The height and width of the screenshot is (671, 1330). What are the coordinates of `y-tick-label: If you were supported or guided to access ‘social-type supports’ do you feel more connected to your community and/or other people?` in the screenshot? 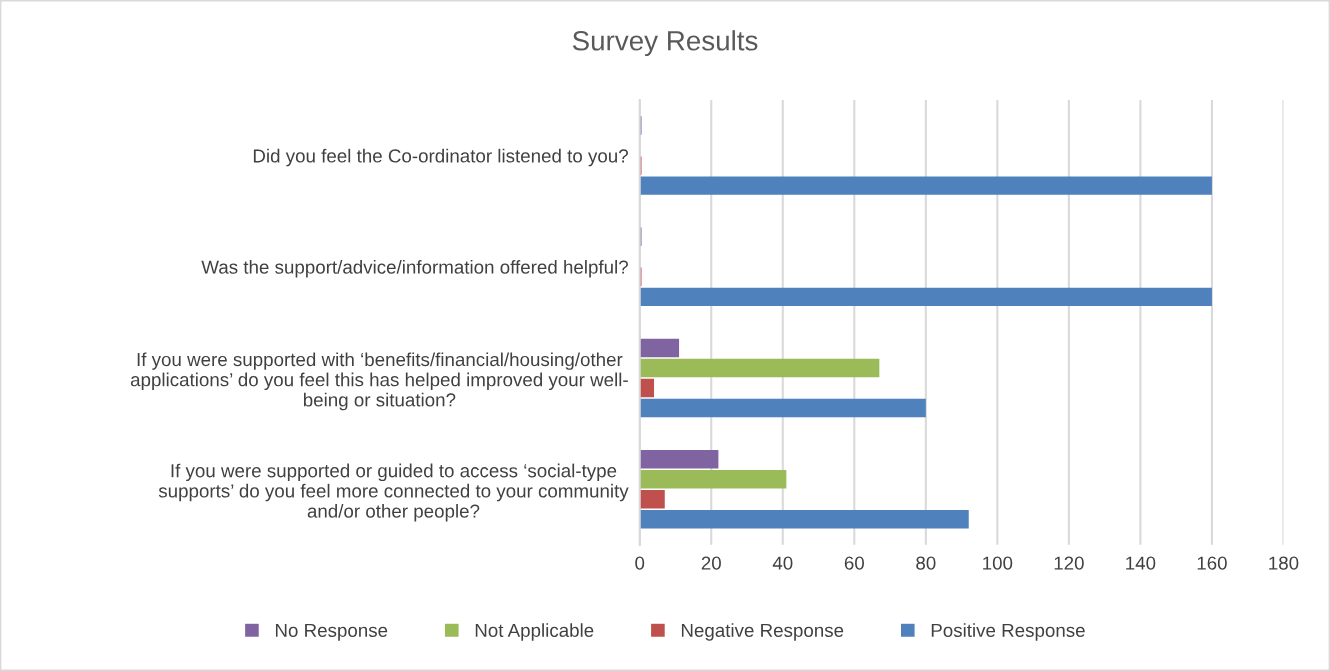 It's located at (393, 492).